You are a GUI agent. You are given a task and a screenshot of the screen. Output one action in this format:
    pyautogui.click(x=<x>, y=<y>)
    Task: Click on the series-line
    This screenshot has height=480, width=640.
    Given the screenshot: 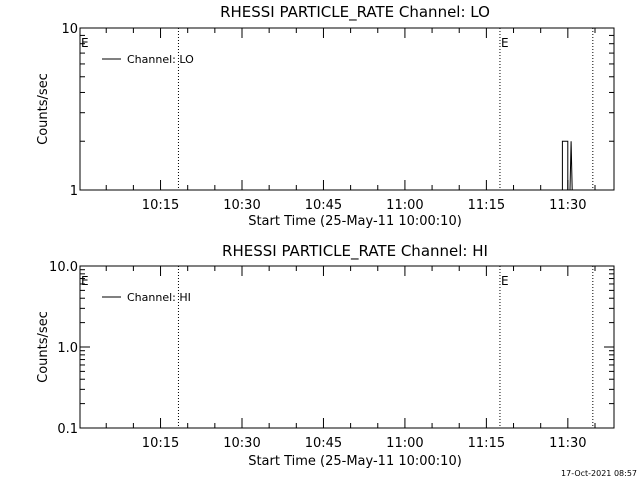 What is the action you would take?
    pyautogui.click(x=566, y=165)
    